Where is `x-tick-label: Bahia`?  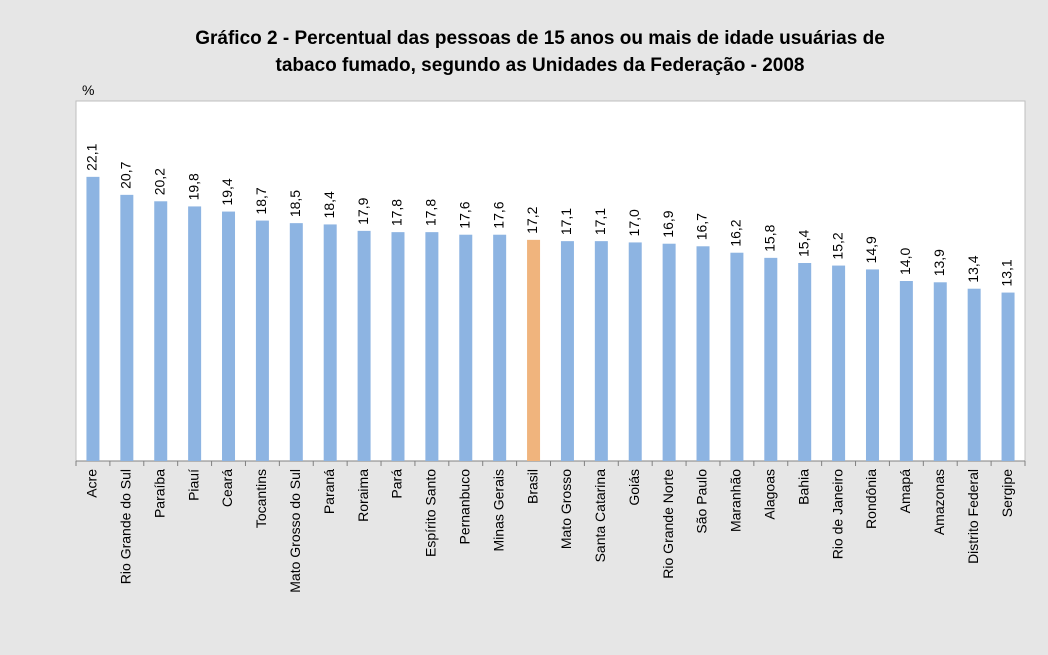
x-tick-label: Bahia is located at coordinates (803, 487).